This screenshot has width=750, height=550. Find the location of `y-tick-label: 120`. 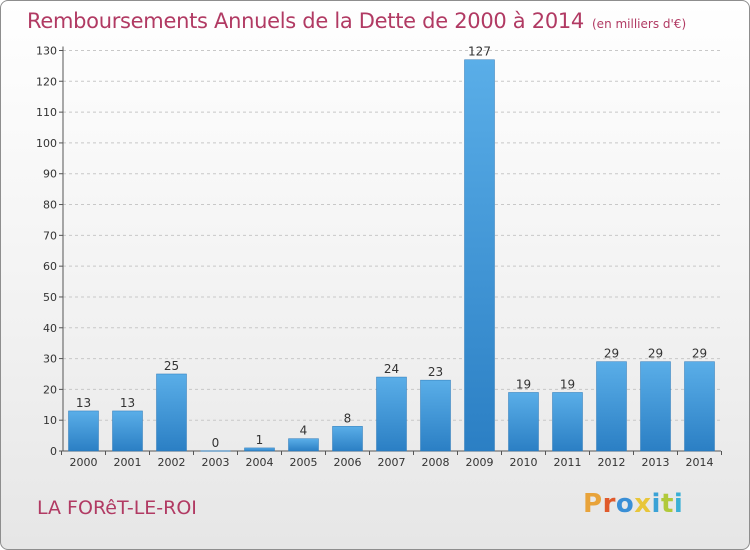

y-tick-label: 120 is located at coordinates (46, 81).